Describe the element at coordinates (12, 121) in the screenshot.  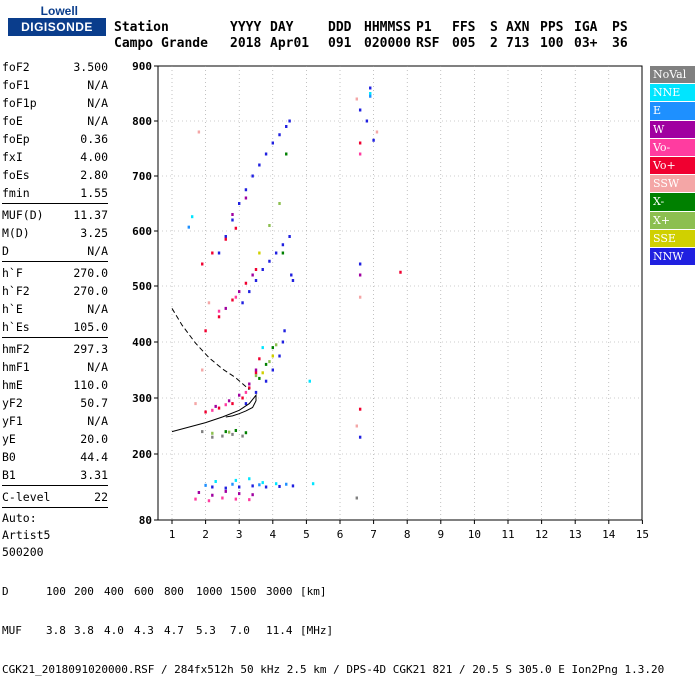
I see `param-name: foE` at that location.